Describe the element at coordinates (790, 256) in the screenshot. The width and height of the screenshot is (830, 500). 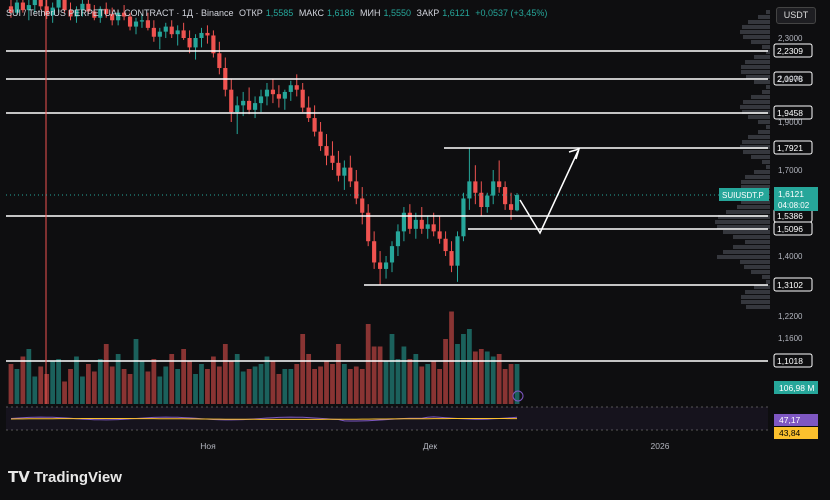
I see `y-axis-tick: 1,4000` at that location.